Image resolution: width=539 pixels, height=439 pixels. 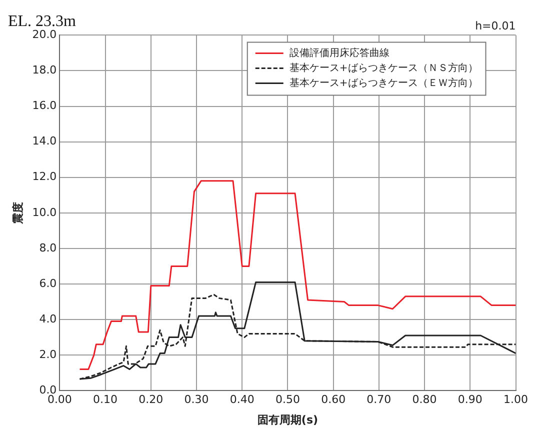 What do you see at coordinates (470, 399) in the screenshot?
I see `x-tick-label: 0.90` at bounding box center [470, 399].